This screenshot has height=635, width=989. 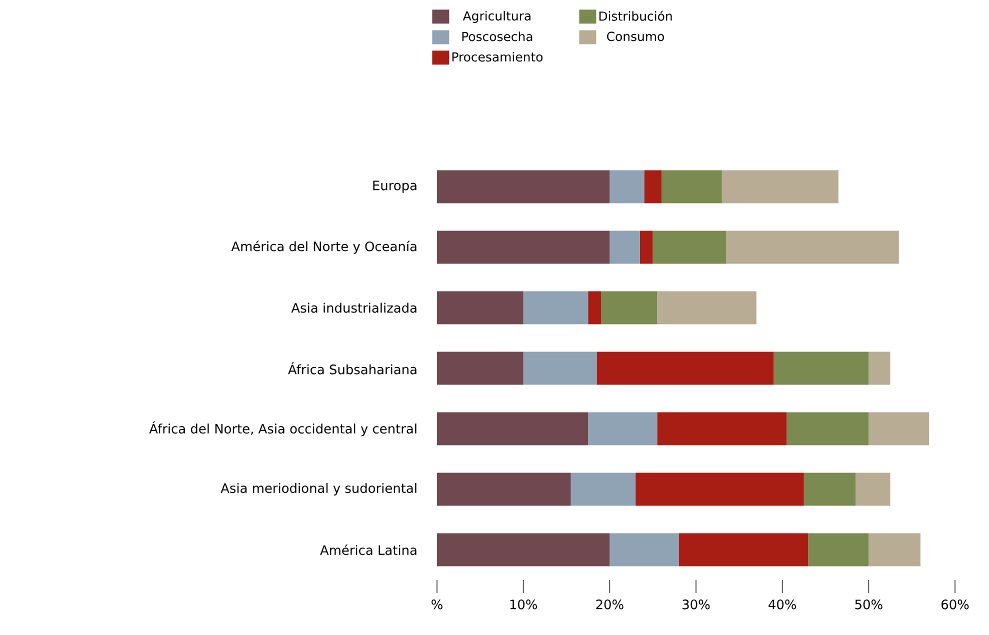 I want to click on x-tick-label: %, so click(x=437, y=605).